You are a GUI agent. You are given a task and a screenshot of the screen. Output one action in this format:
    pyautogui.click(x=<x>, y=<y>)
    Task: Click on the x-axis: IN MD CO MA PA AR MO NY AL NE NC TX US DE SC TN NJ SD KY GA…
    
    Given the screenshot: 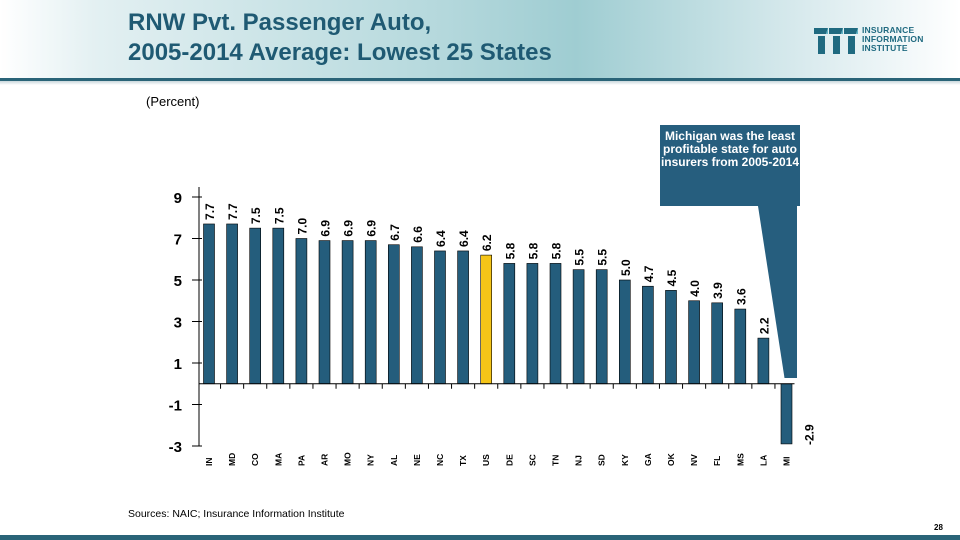 What is the action you would take?
    pyautogui.click(x=497, y=425)
    